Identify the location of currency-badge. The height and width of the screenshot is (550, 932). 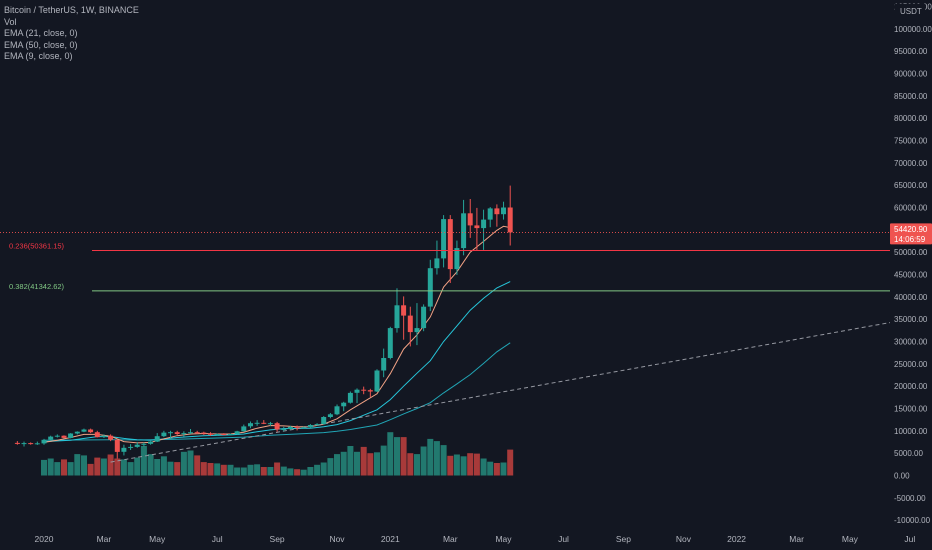
(910, 10).